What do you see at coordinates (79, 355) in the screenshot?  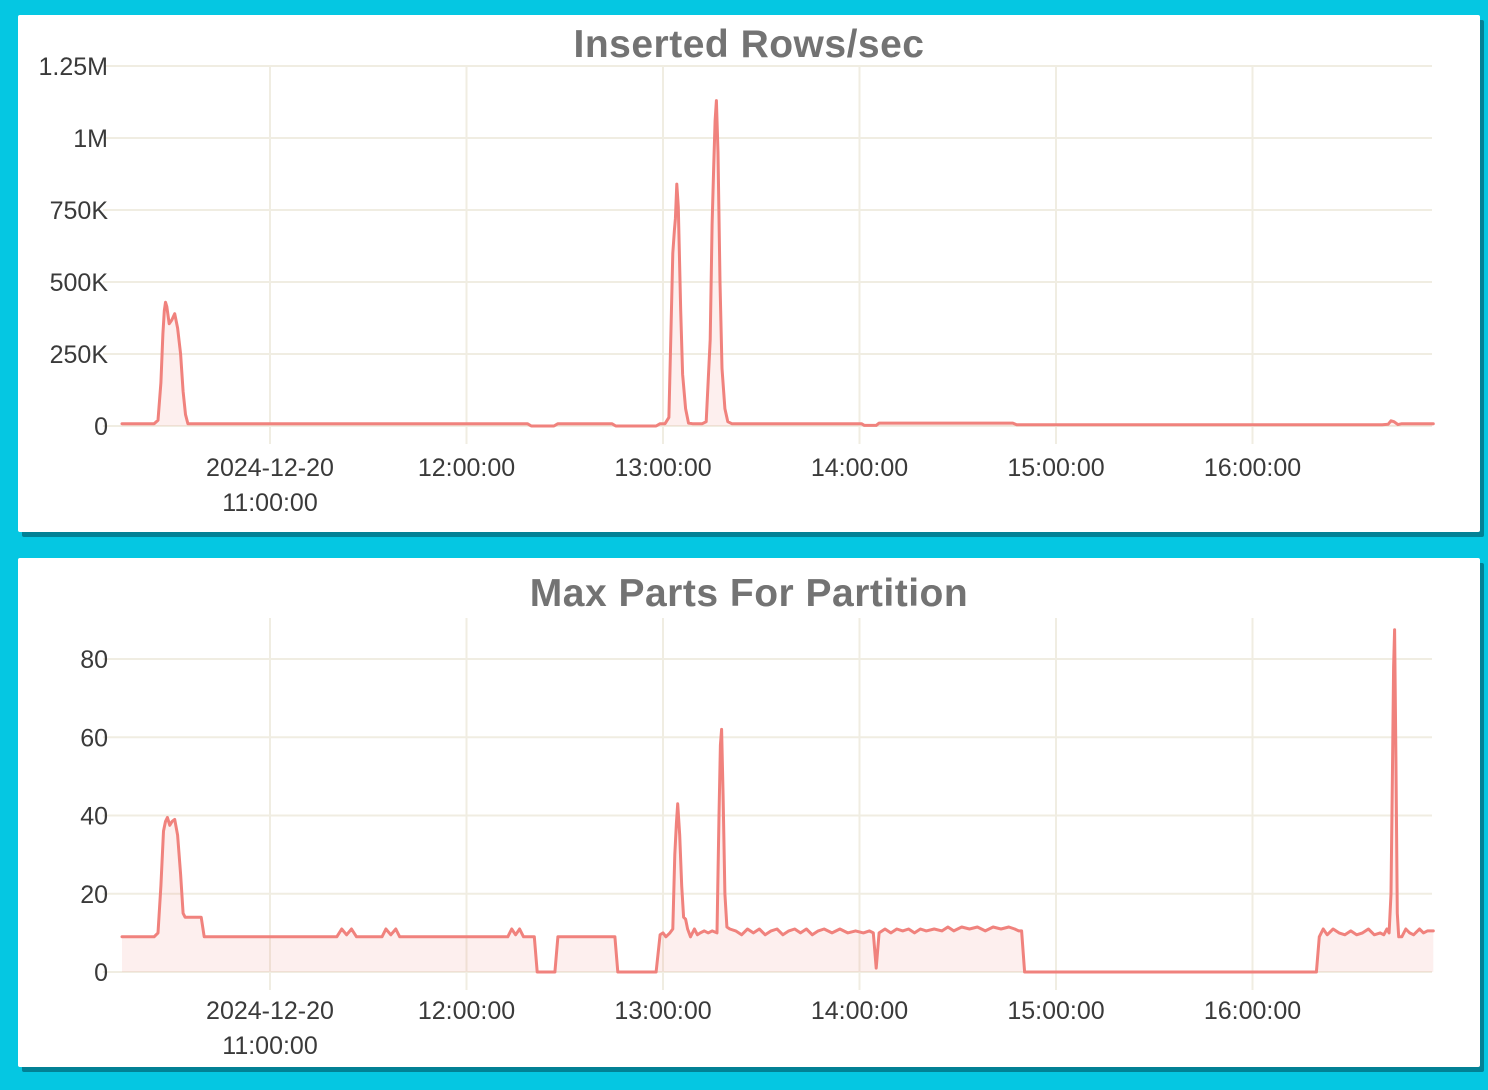 I see `y-tick-label: 250K` at bounding box center [79, 355].